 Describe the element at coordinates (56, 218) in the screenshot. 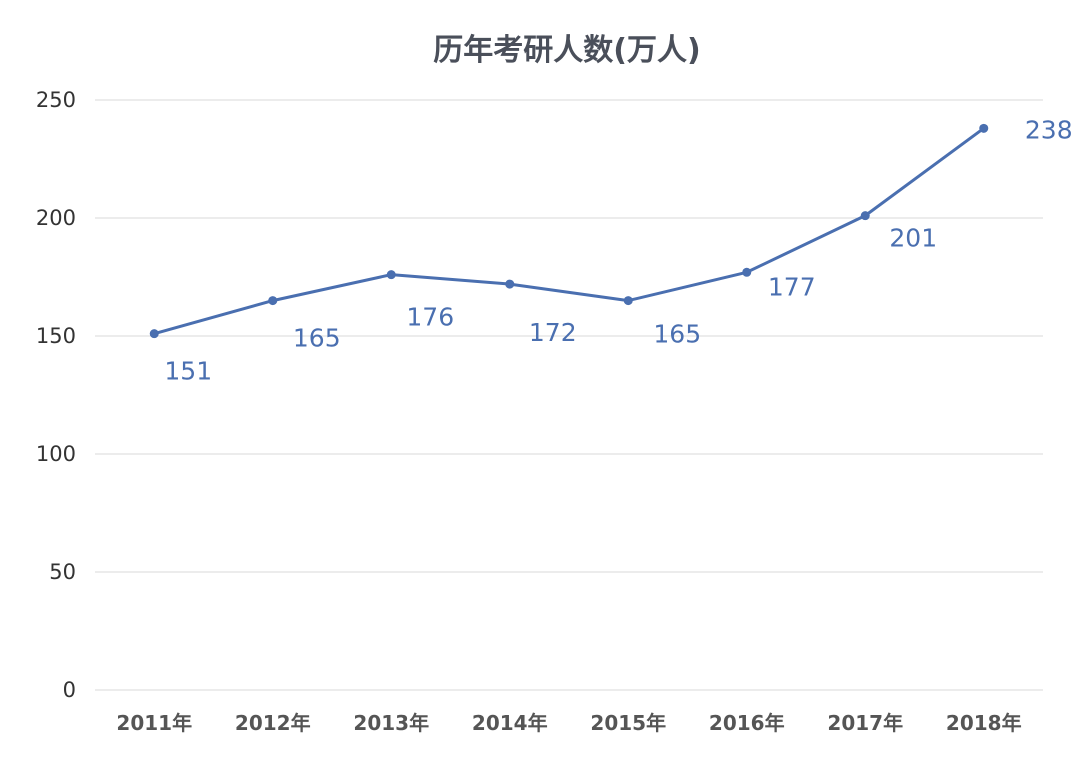

I see `y-tick-label: 200` at that location.